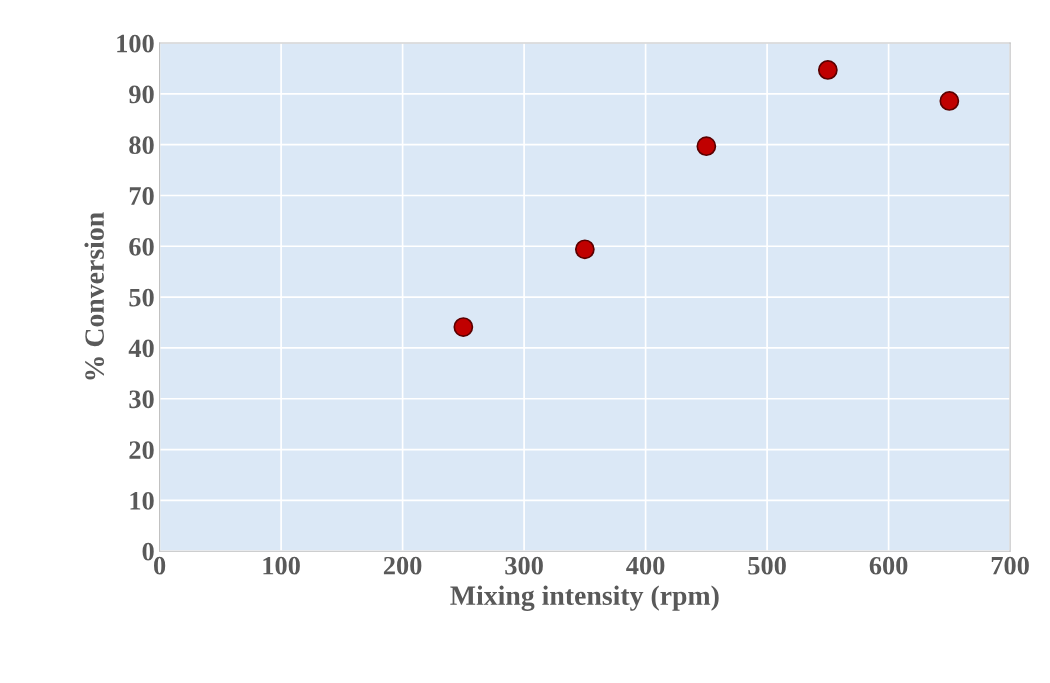 This screenshot has width=1050, height=683. What do you see at coordinates (141, 94) in the screenshot?
I see `y-tick-label: 90` at bounding box center [141, 94].